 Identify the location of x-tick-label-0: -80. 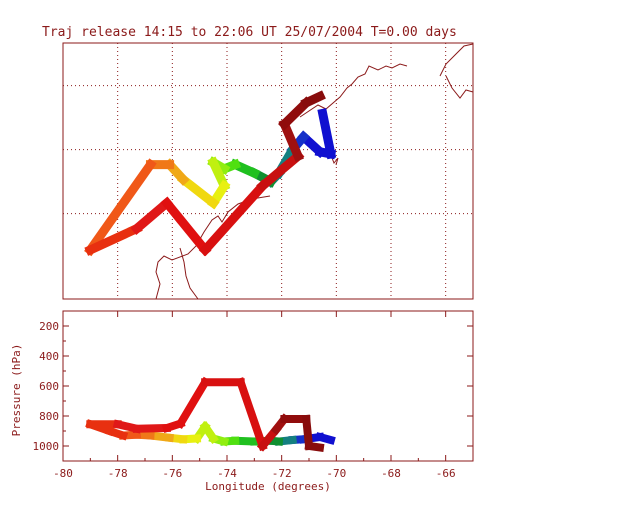
(63, 473).